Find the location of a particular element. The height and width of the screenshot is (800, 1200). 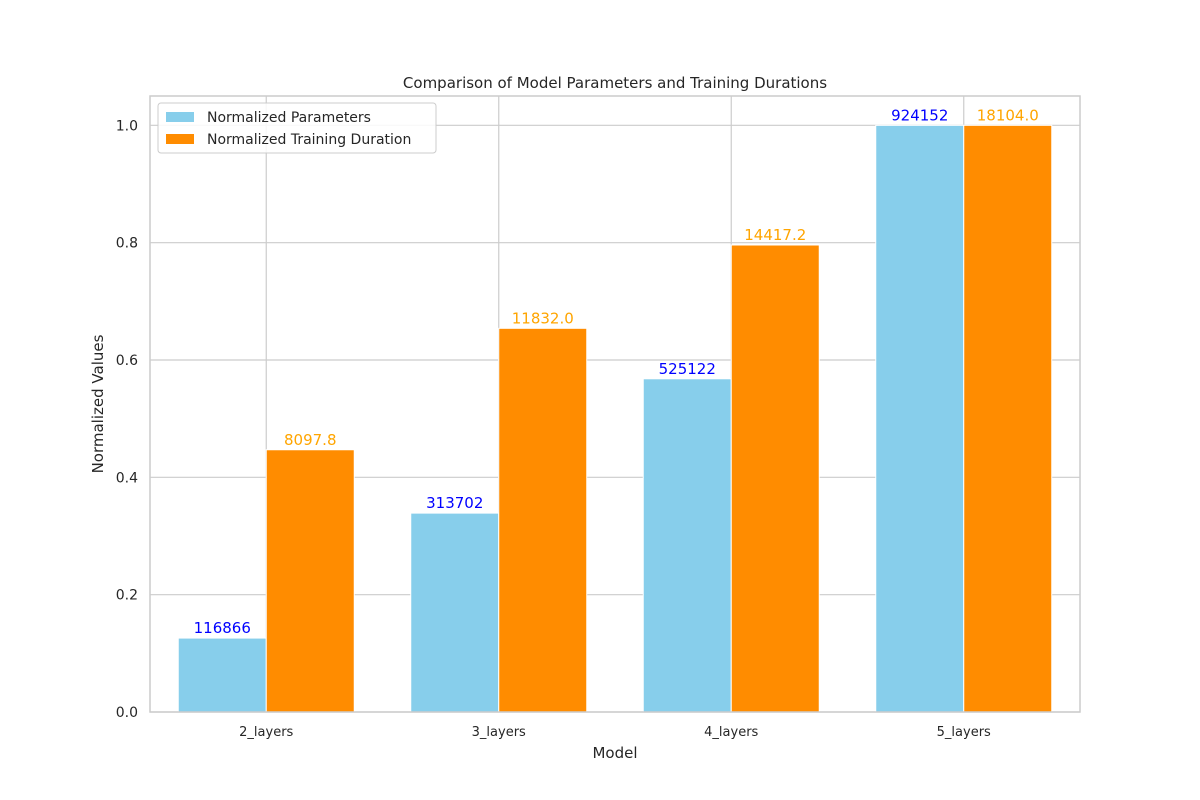

y-tick-label: 0.2 is located at coordinates (127, 596).